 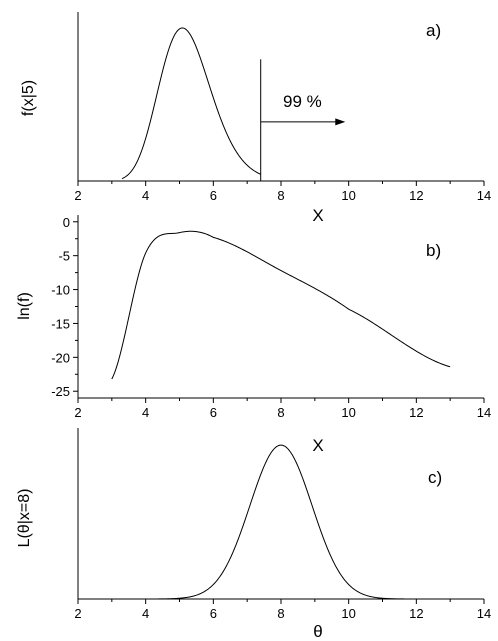 What do you see at coordinates (60, 391) in the screenshot?
I see `y-tick-label-b: -25` at bounding box center [60, 391].